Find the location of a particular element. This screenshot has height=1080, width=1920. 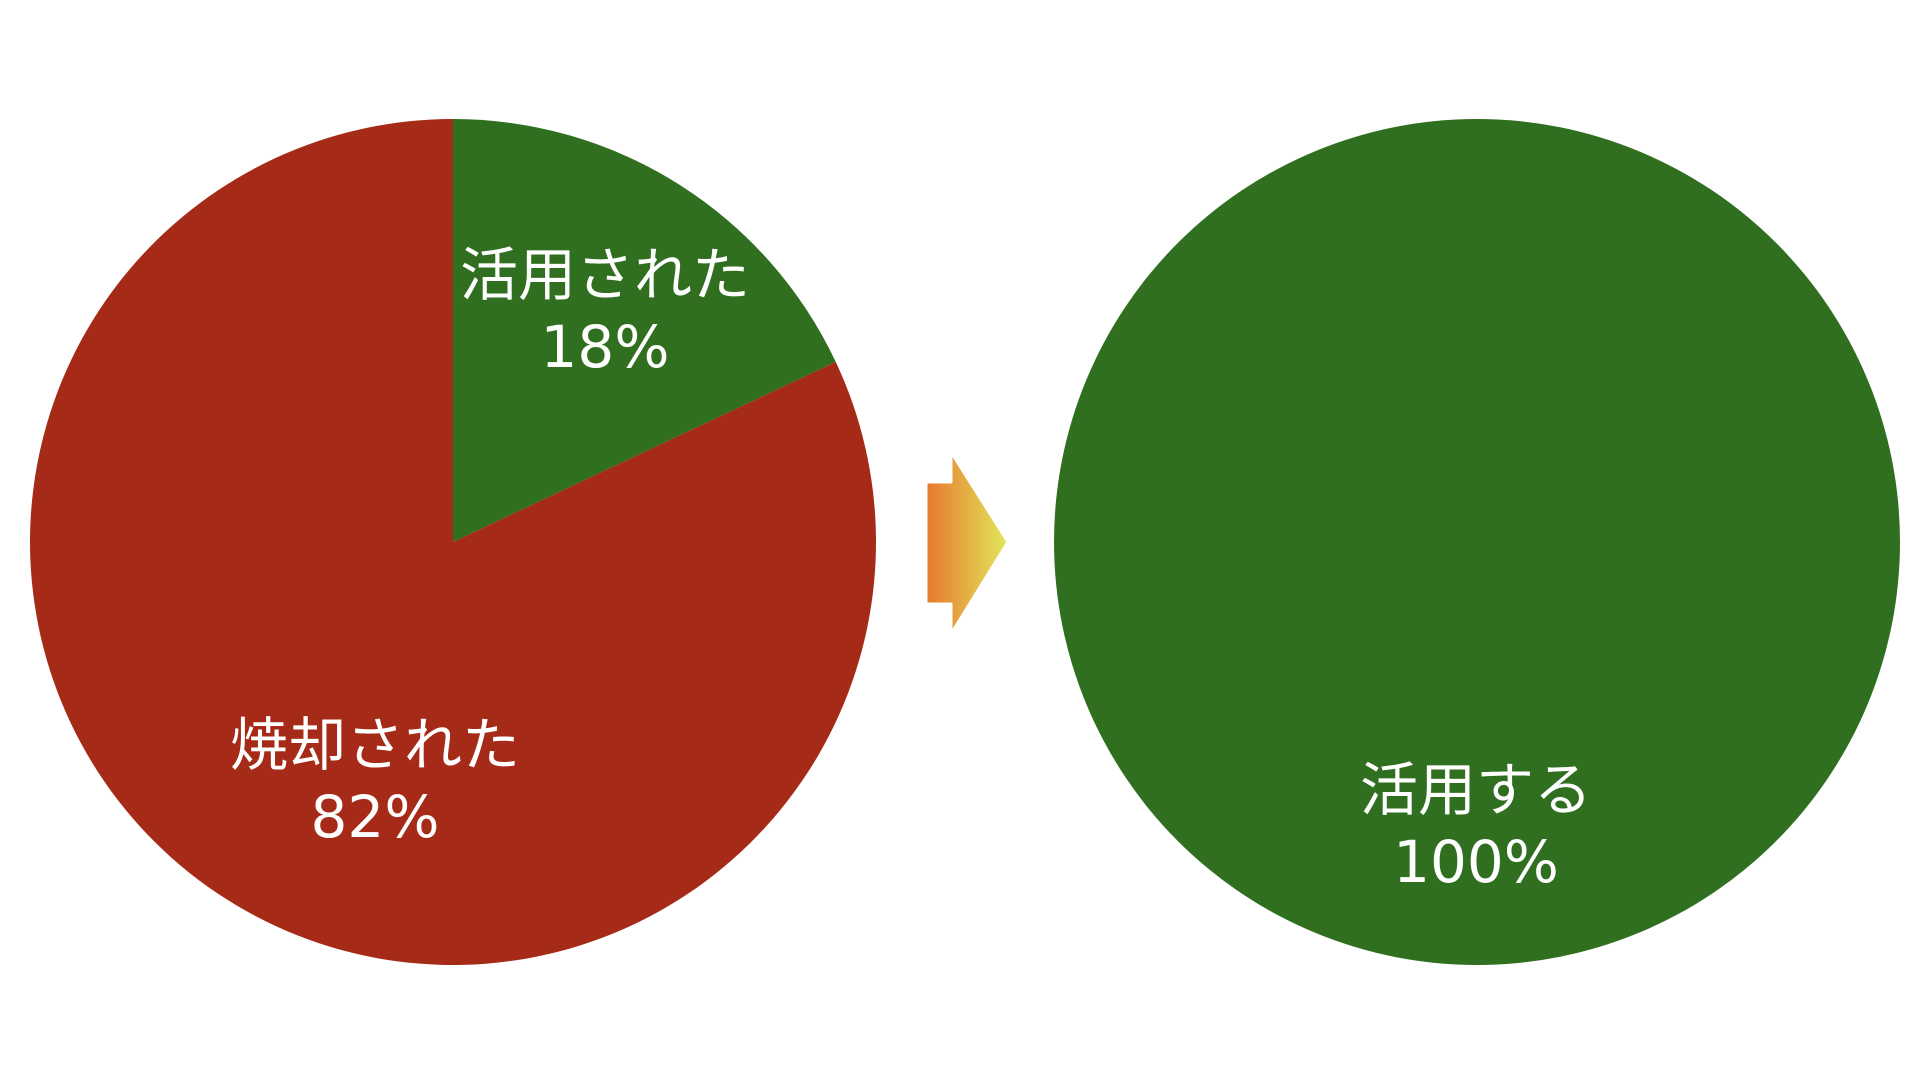

slice-label-0-0: 活用された is located at coordinates (605, 275).